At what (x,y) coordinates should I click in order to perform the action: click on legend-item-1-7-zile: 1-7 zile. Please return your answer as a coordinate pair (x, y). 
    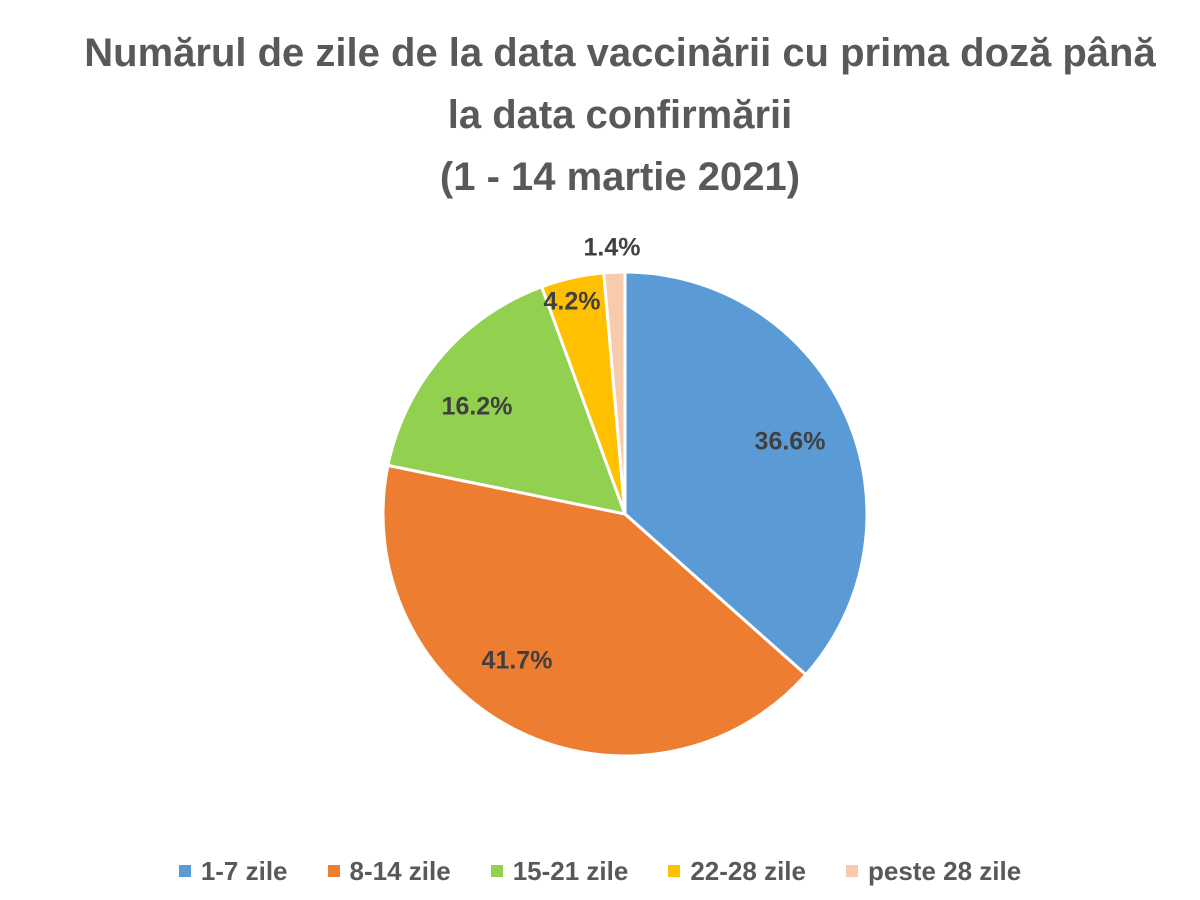
    Looking at the image, I should click on (233, 871).